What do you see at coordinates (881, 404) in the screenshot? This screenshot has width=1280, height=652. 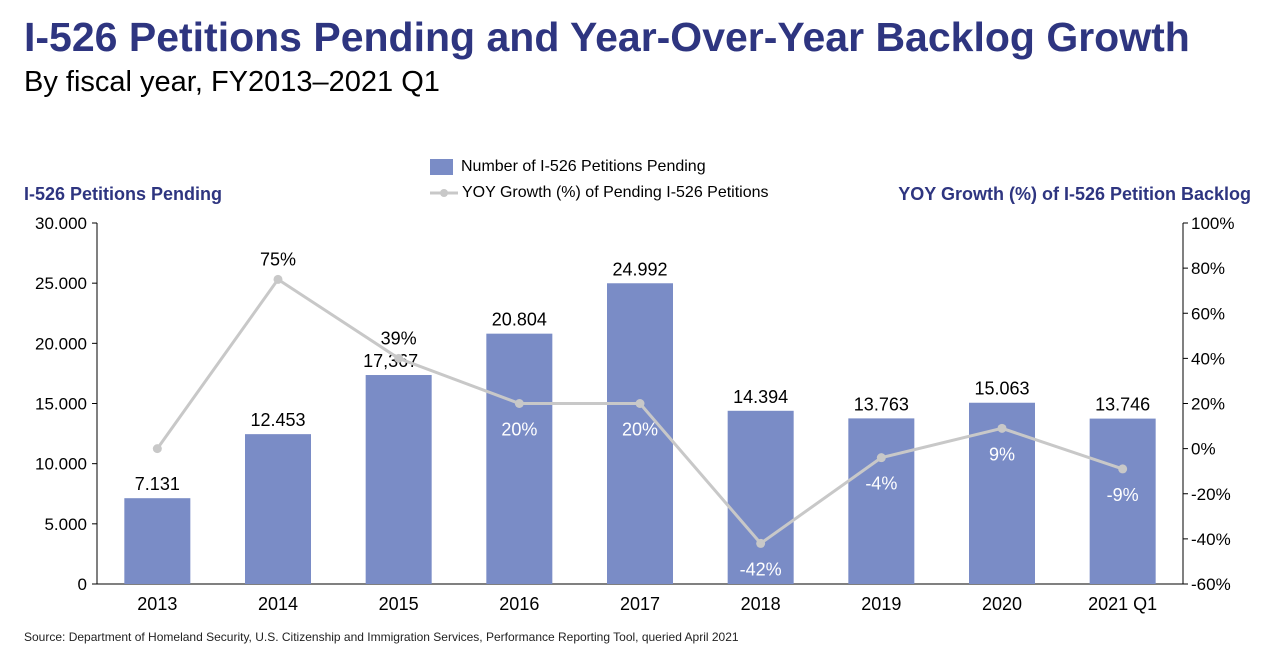 I see `bar-value-label: 13.763` at bounding box center [881, 404].